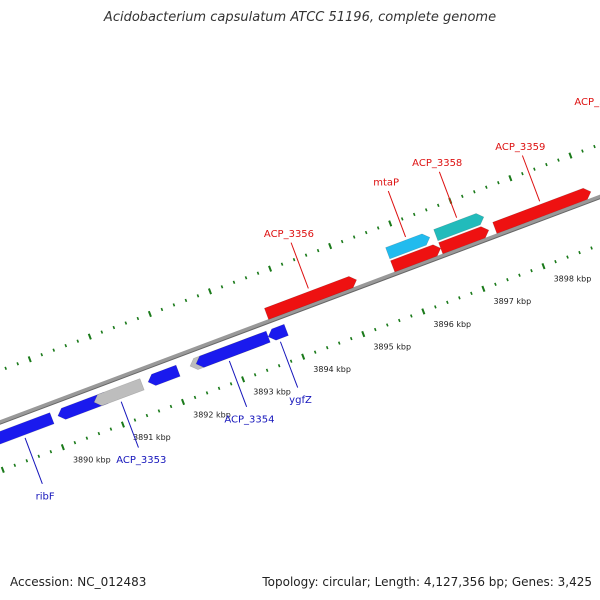  What do you see at coordinates (392, 346) in the screenshot?
I see `scale-tick-label: 3895 kbp` at bounding box center [392, 346].